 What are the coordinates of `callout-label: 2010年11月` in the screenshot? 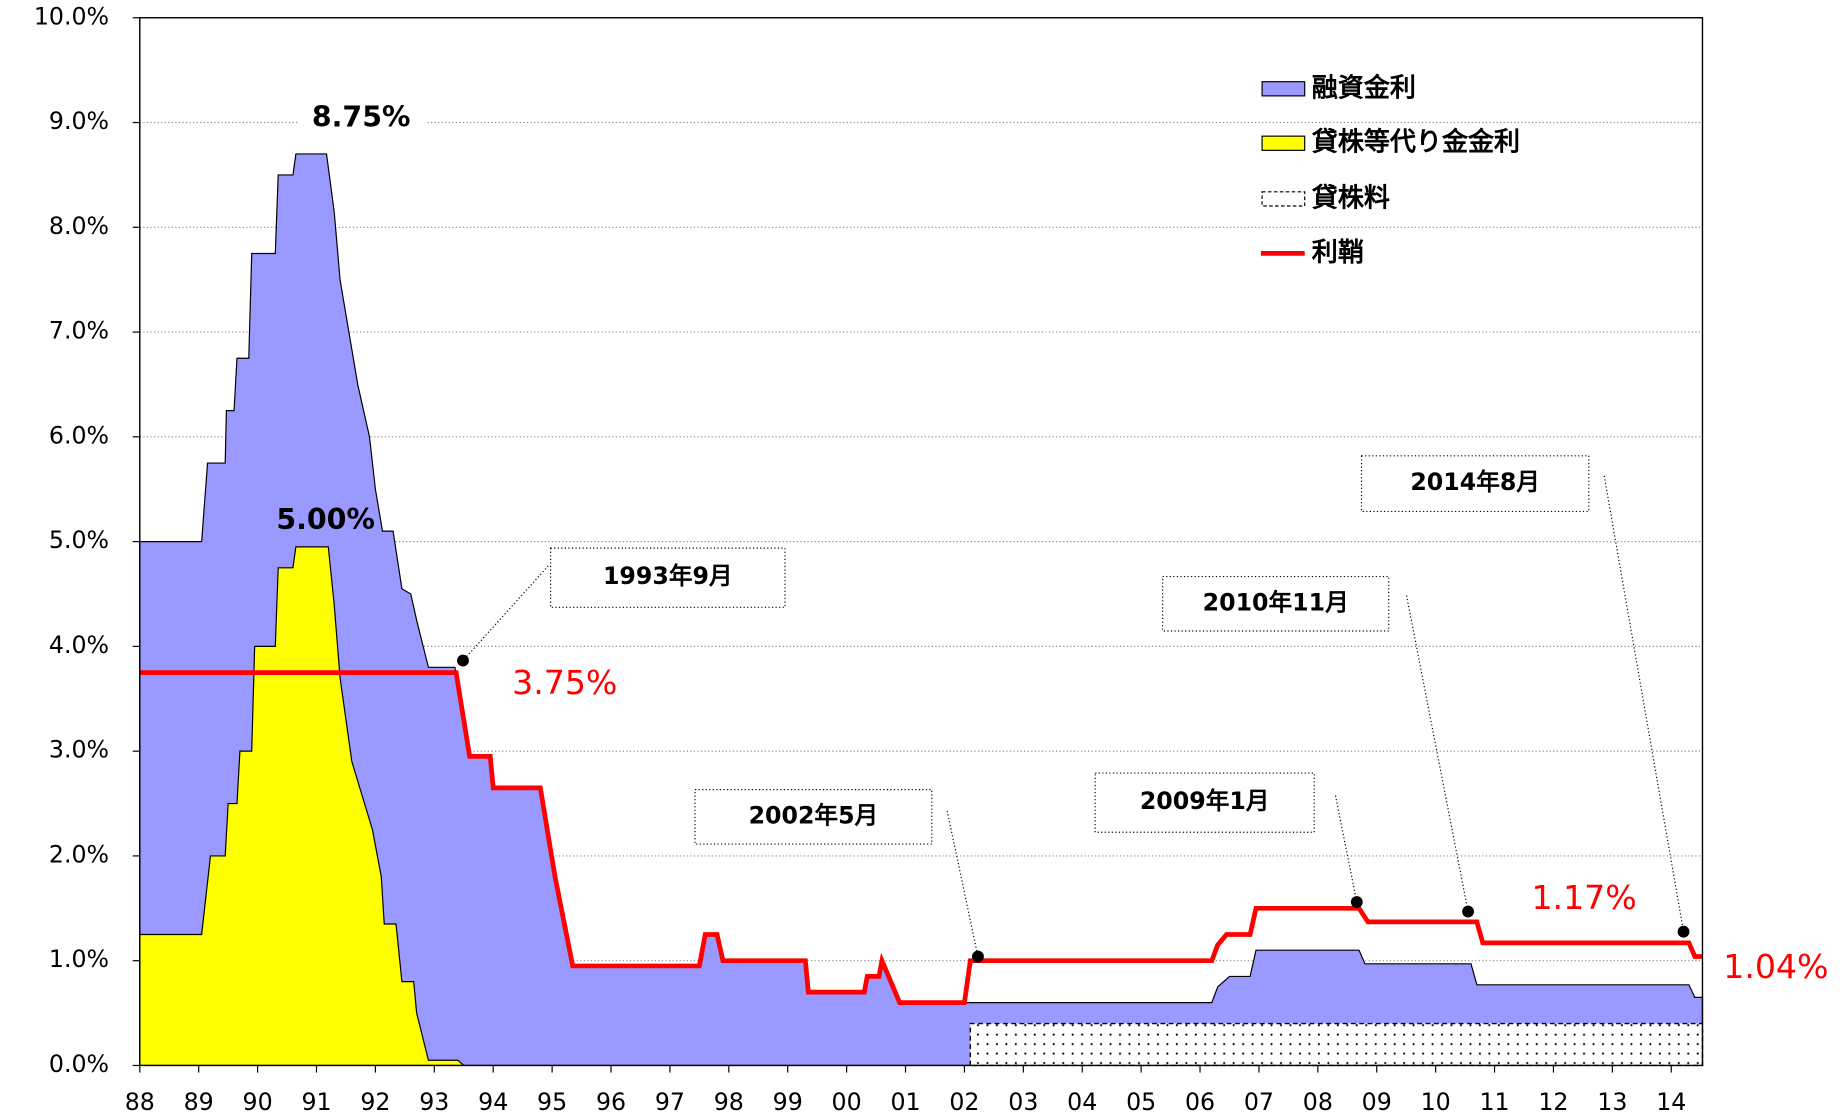 It's located at (1276, 602).